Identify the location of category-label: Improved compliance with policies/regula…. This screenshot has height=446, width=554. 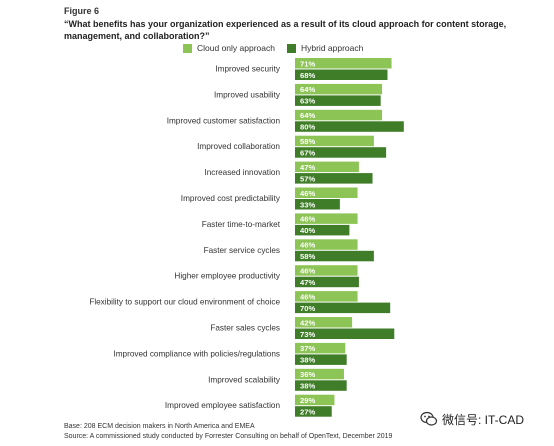
(196, 353).